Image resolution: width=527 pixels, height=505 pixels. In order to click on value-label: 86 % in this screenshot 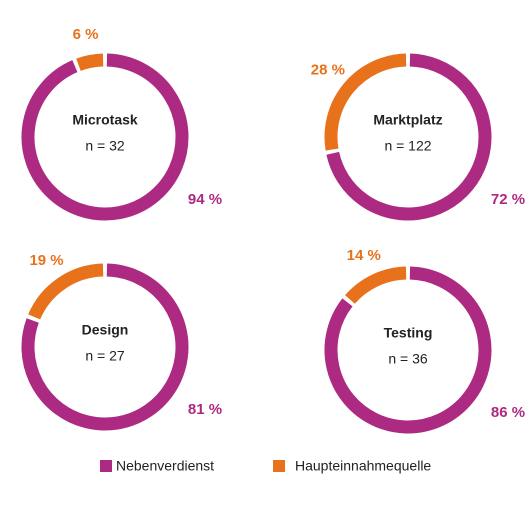, I will do `click(508, 412)`.